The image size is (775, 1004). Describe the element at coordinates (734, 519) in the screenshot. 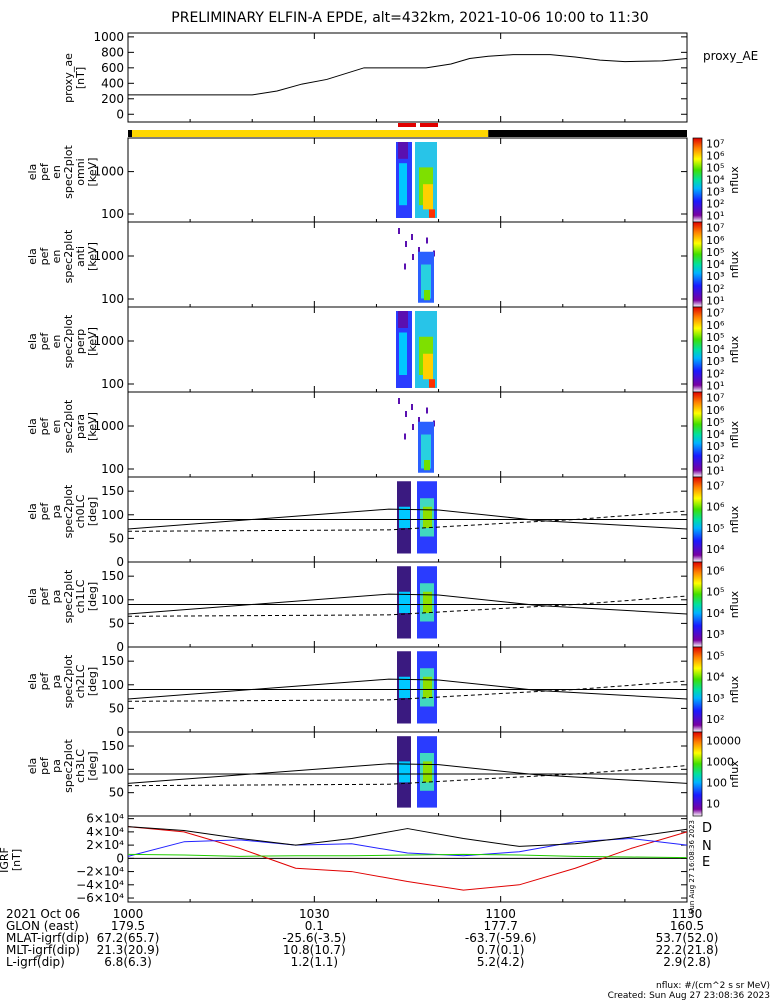

I see `pa_ch0-zlabel: nflux` at that location.